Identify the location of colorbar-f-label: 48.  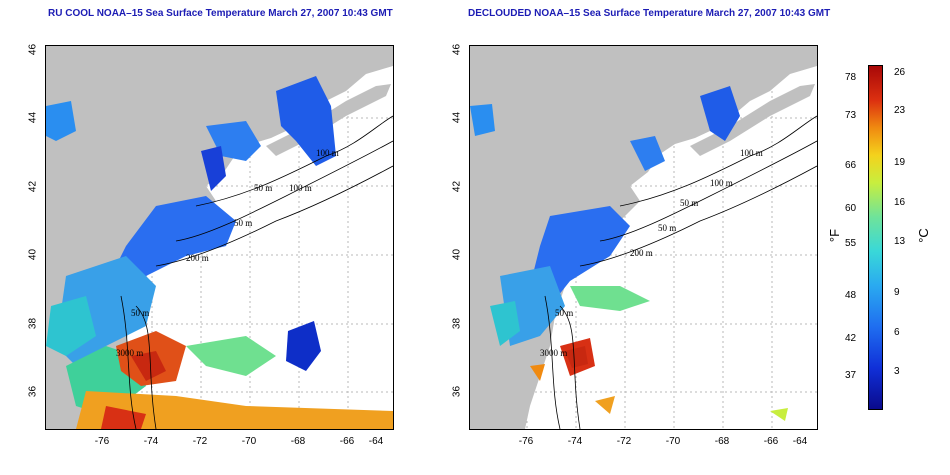
(851, 295).